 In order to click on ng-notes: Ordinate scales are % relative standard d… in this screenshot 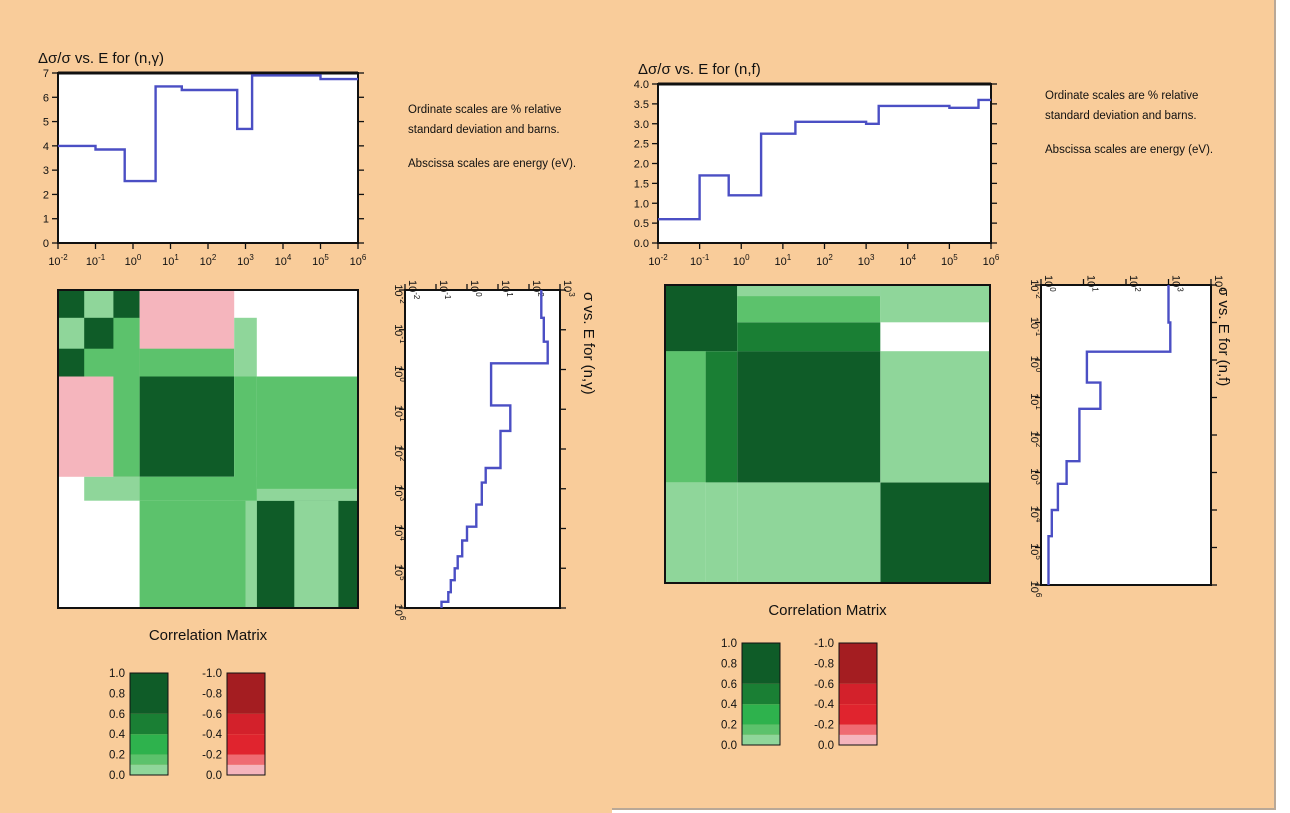, I will do `click(492, 137)`.